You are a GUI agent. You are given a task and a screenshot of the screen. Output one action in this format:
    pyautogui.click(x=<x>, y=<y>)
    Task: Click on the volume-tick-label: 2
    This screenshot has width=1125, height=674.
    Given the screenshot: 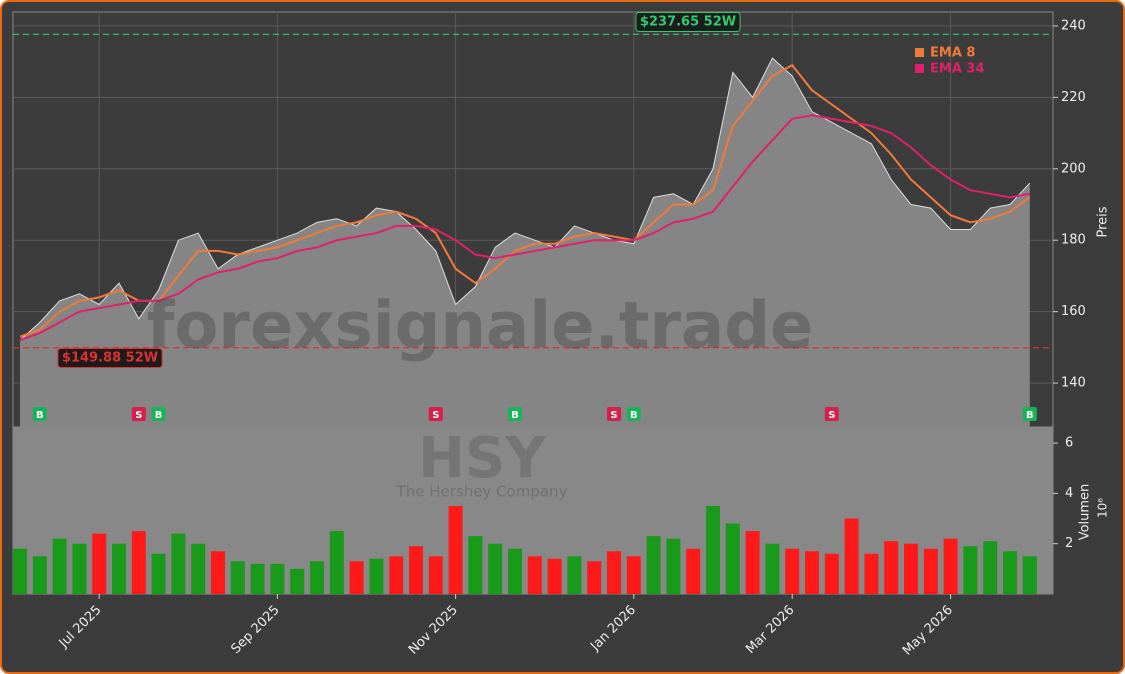 What is the action you would take?
    pyautogui.click(x=1069, y=543)
    